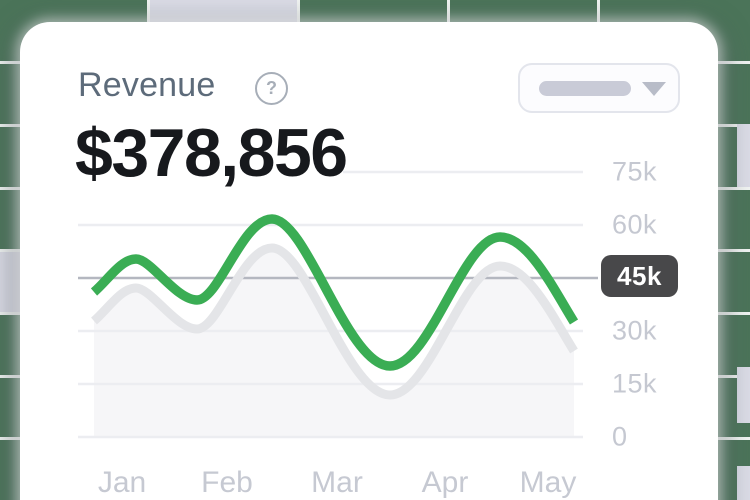  What do you see at coordinates (548, 482) in the screenshot?
I see `xtick-may: May` at bounding box center [548, 482].